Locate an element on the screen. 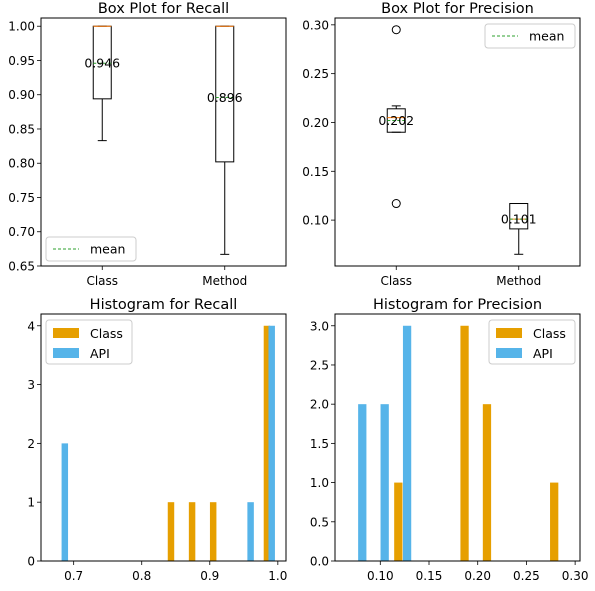 This screenshot has height=591, width=595. chart-title: Histogram for Precision is located at coordinates (457, 305).